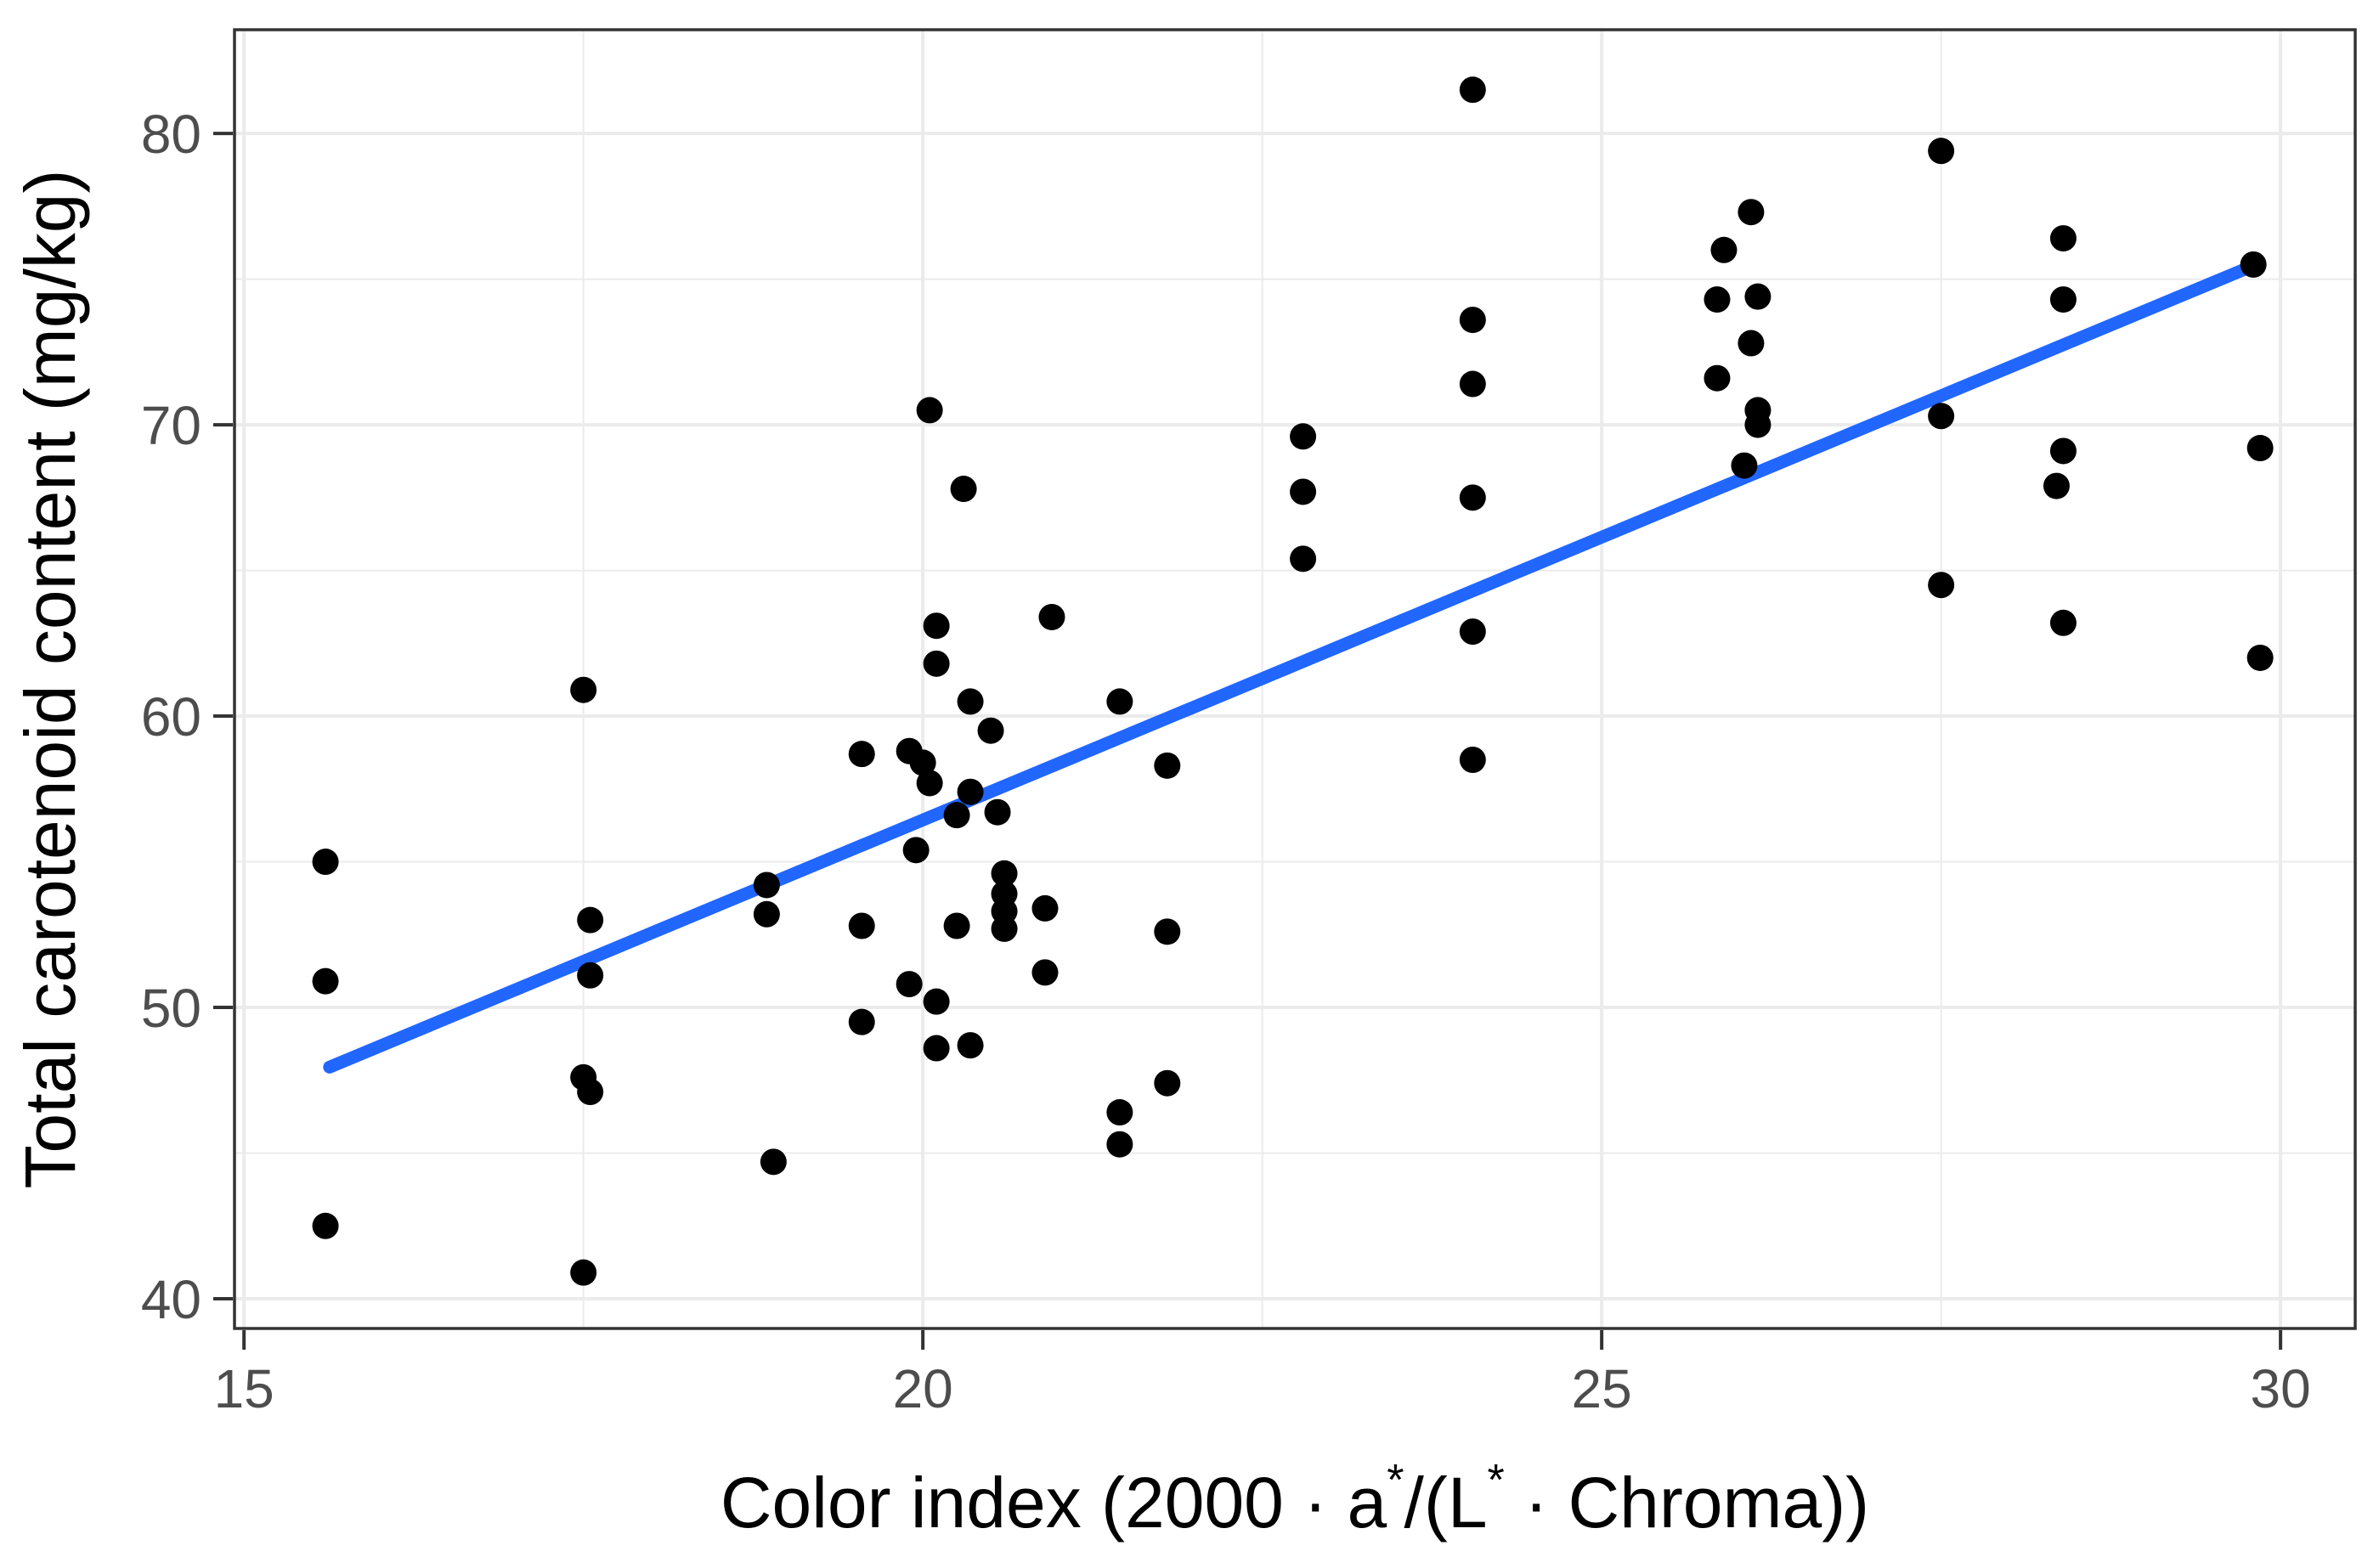  Describe the element at coordinates (171, 1008) in the screenshot. I see `y-axis-tick-label: 50` at that location.